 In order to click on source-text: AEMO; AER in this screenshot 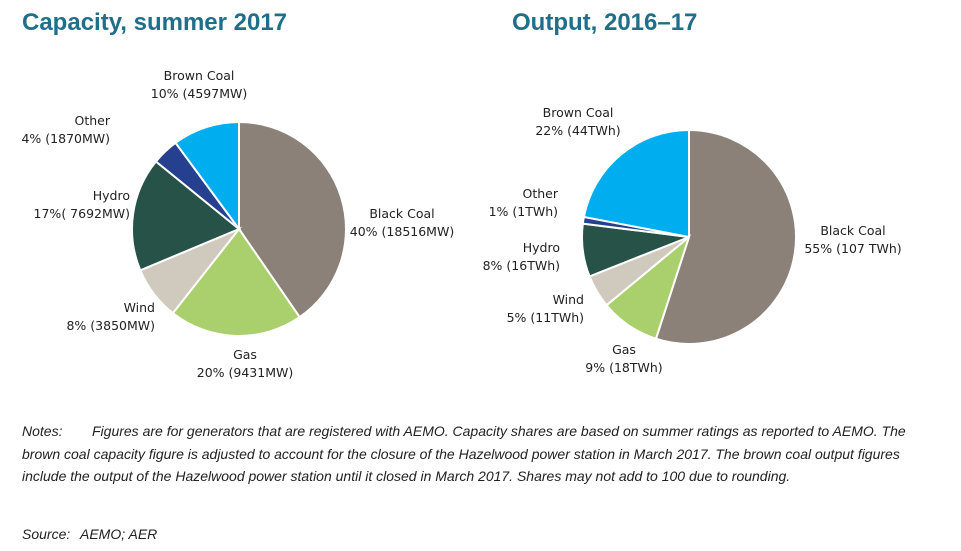, I will do `click(119, 534)`.